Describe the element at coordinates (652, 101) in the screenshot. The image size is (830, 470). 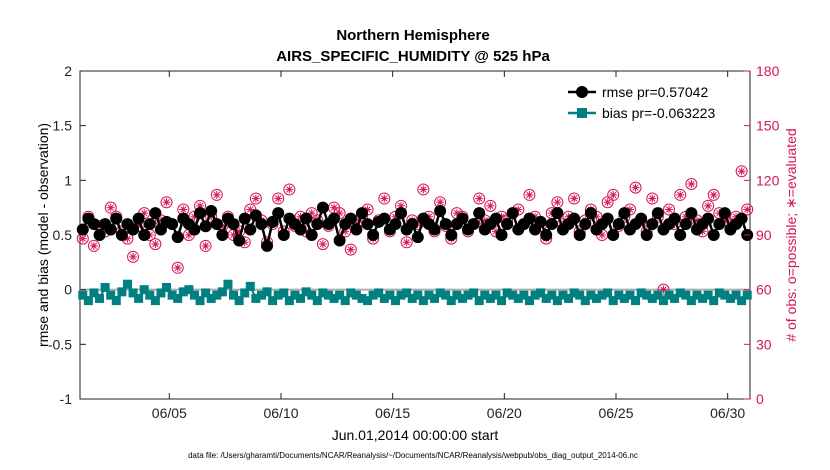
I see `legend: rmse pr=0.57042 bias pr=-0.063223` at that location.